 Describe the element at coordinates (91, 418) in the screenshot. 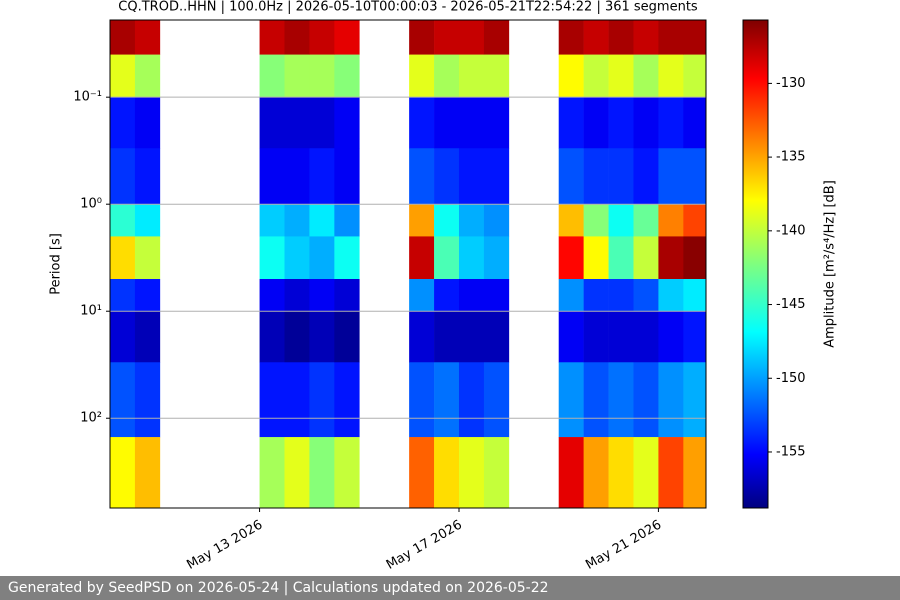

I see `y-tick-label: 10²` at that location.